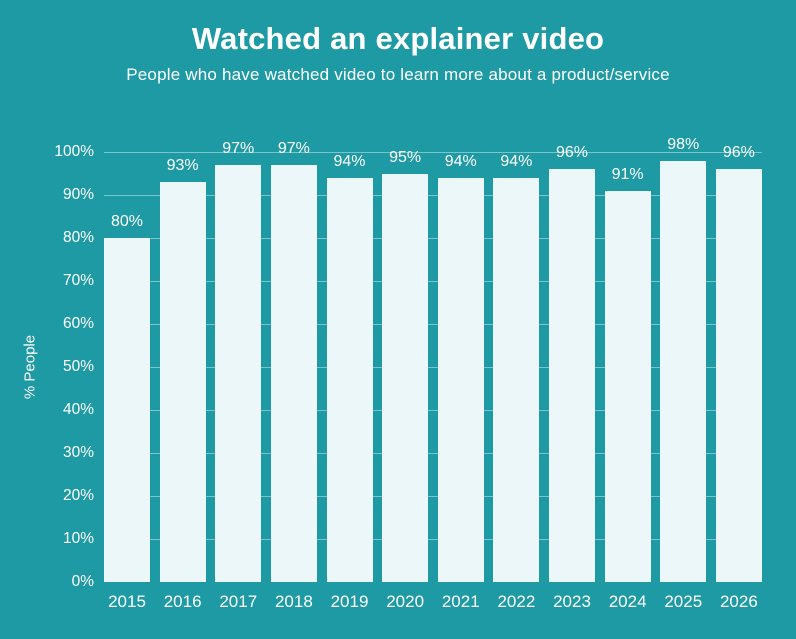 The height and width of the screenshot is (639, 796). Describe the element at coordinates (78, 237) in the screenshot. I see `y-tick-label-80: 80%` at that location.